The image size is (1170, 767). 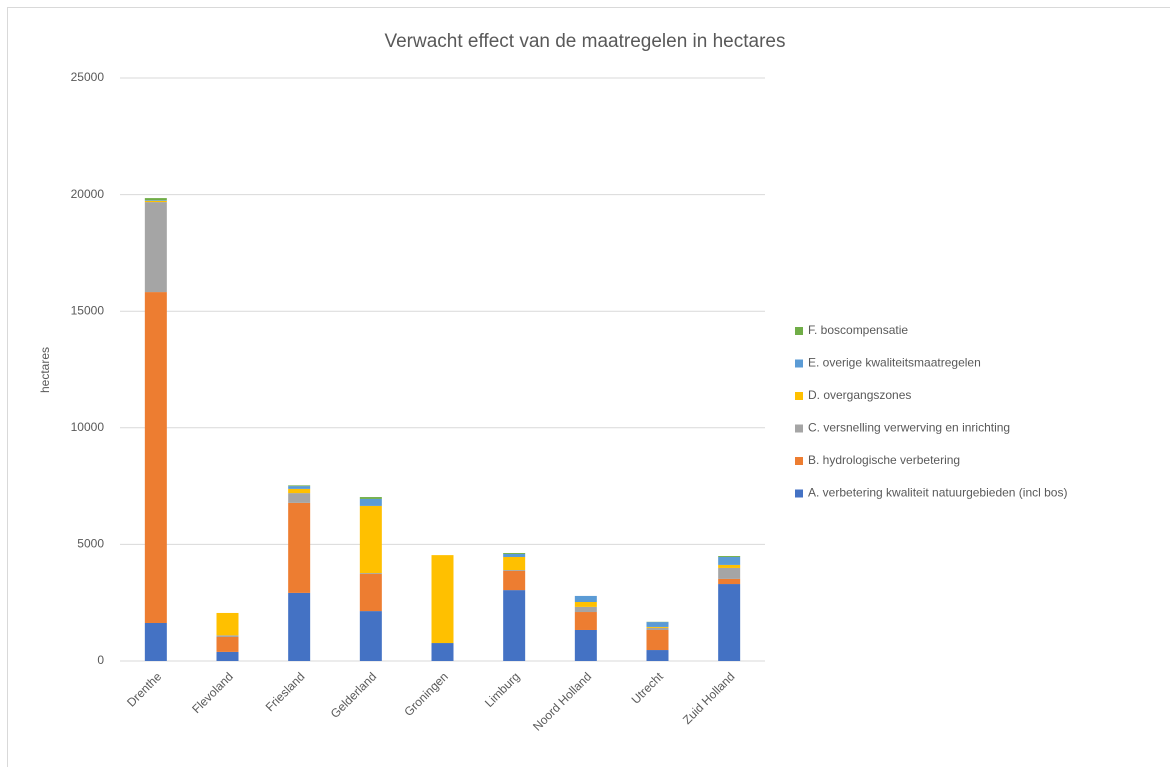 What do you see at coordinates (88, 194) in the screenshot?
I see `y-tick-label: 20000` at bounding box center [88, 194].